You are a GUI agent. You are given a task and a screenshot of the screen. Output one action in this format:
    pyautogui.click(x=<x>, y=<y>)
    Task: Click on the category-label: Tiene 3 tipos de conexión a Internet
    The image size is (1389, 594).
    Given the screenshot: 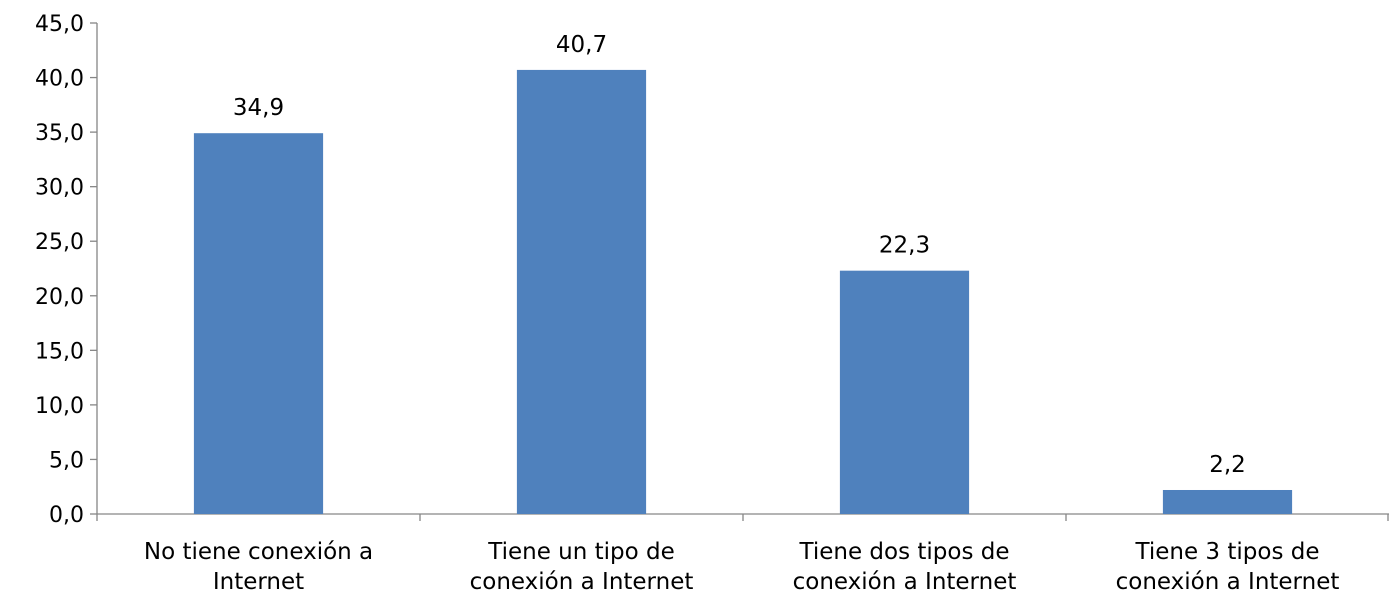 What is the action you would take?
    pyautogui.click(x=1228, y=566)
    